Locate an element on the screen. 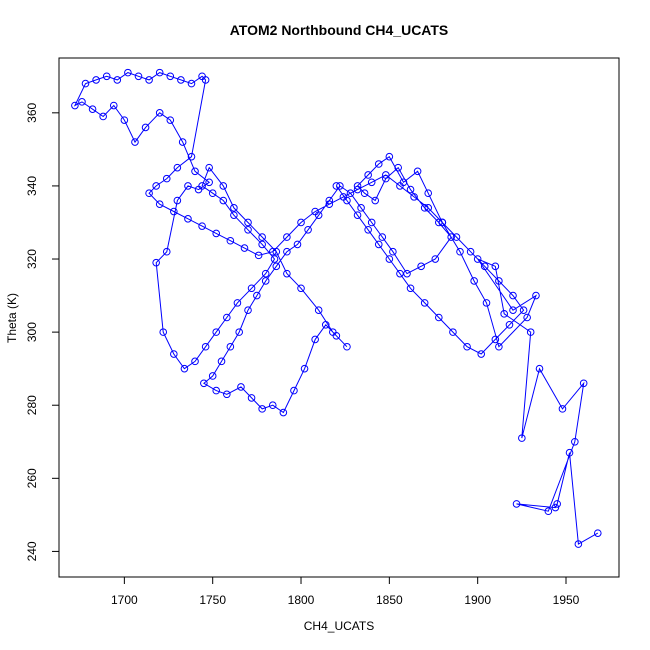 The height and width of the screenshot is (650, 650). y-tick-label: 340 is located at coordinates (32, 186).